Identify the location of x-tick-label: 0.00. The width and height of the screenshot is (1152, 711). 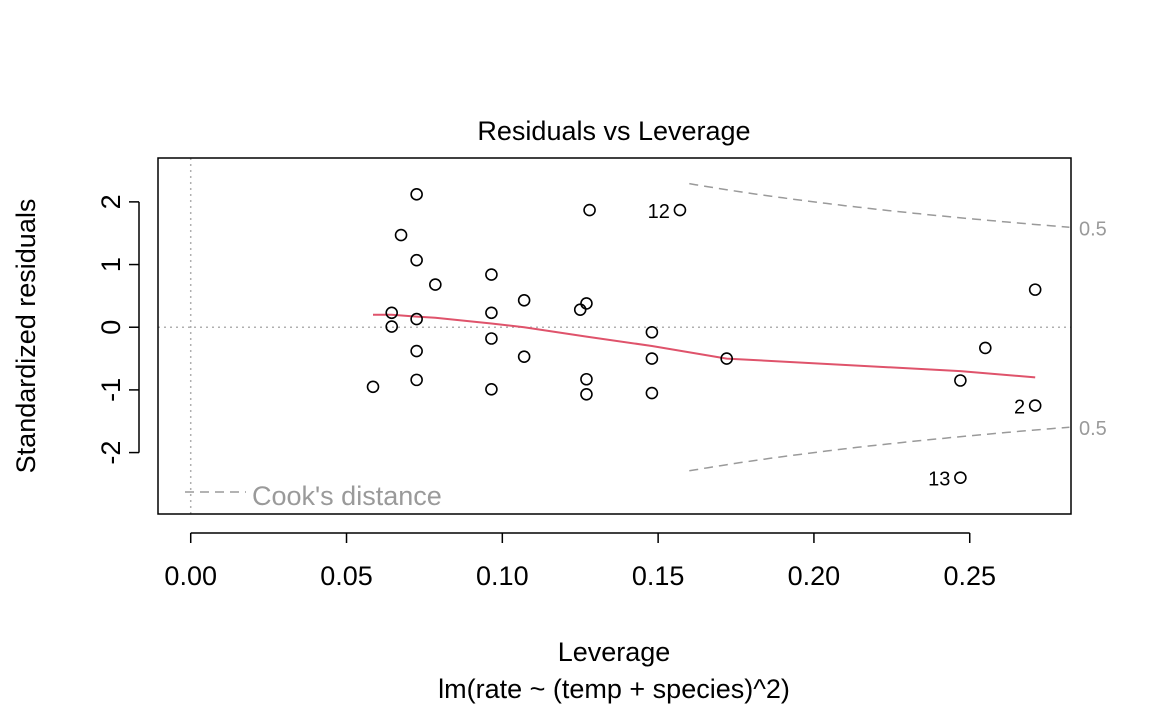
(190, 576).